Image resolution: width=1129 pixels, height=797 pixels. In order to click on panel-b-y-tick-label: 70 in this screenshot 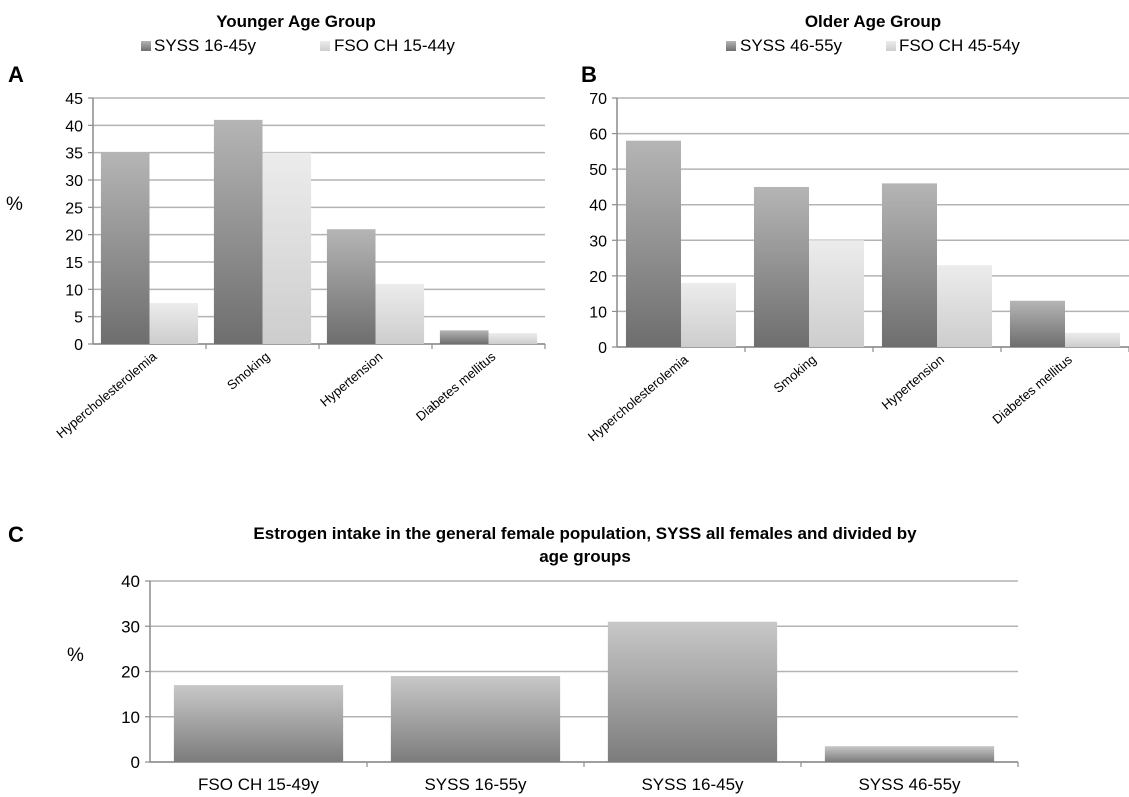, I will do `click(598, 99)`.